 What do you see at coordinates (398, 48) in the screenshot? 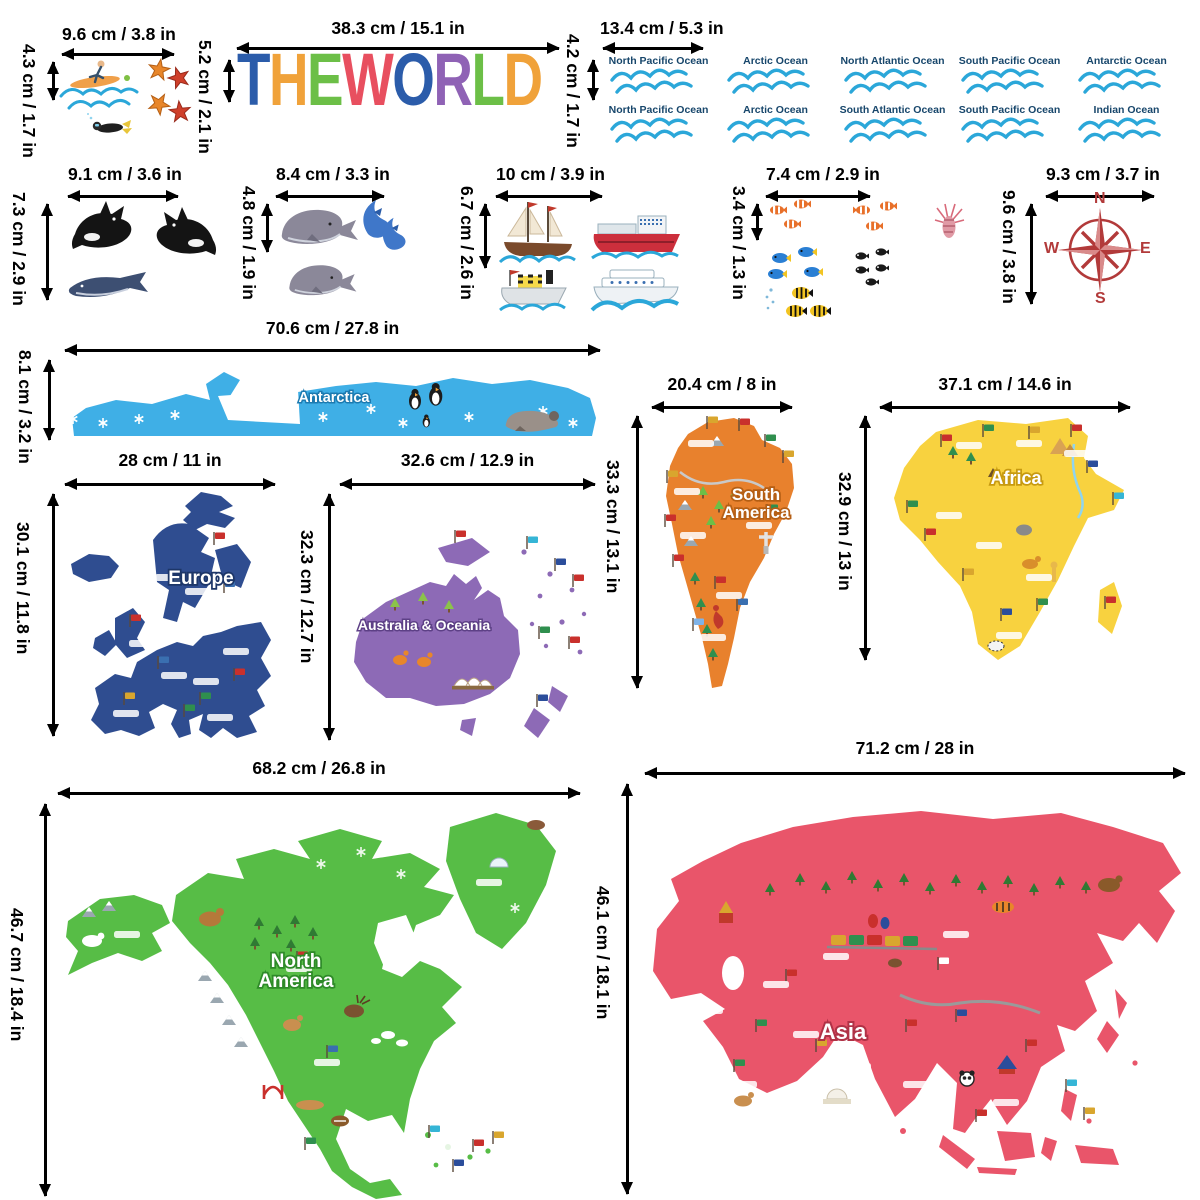
I see `title-width-arrow` at bounding box center [398, 48].